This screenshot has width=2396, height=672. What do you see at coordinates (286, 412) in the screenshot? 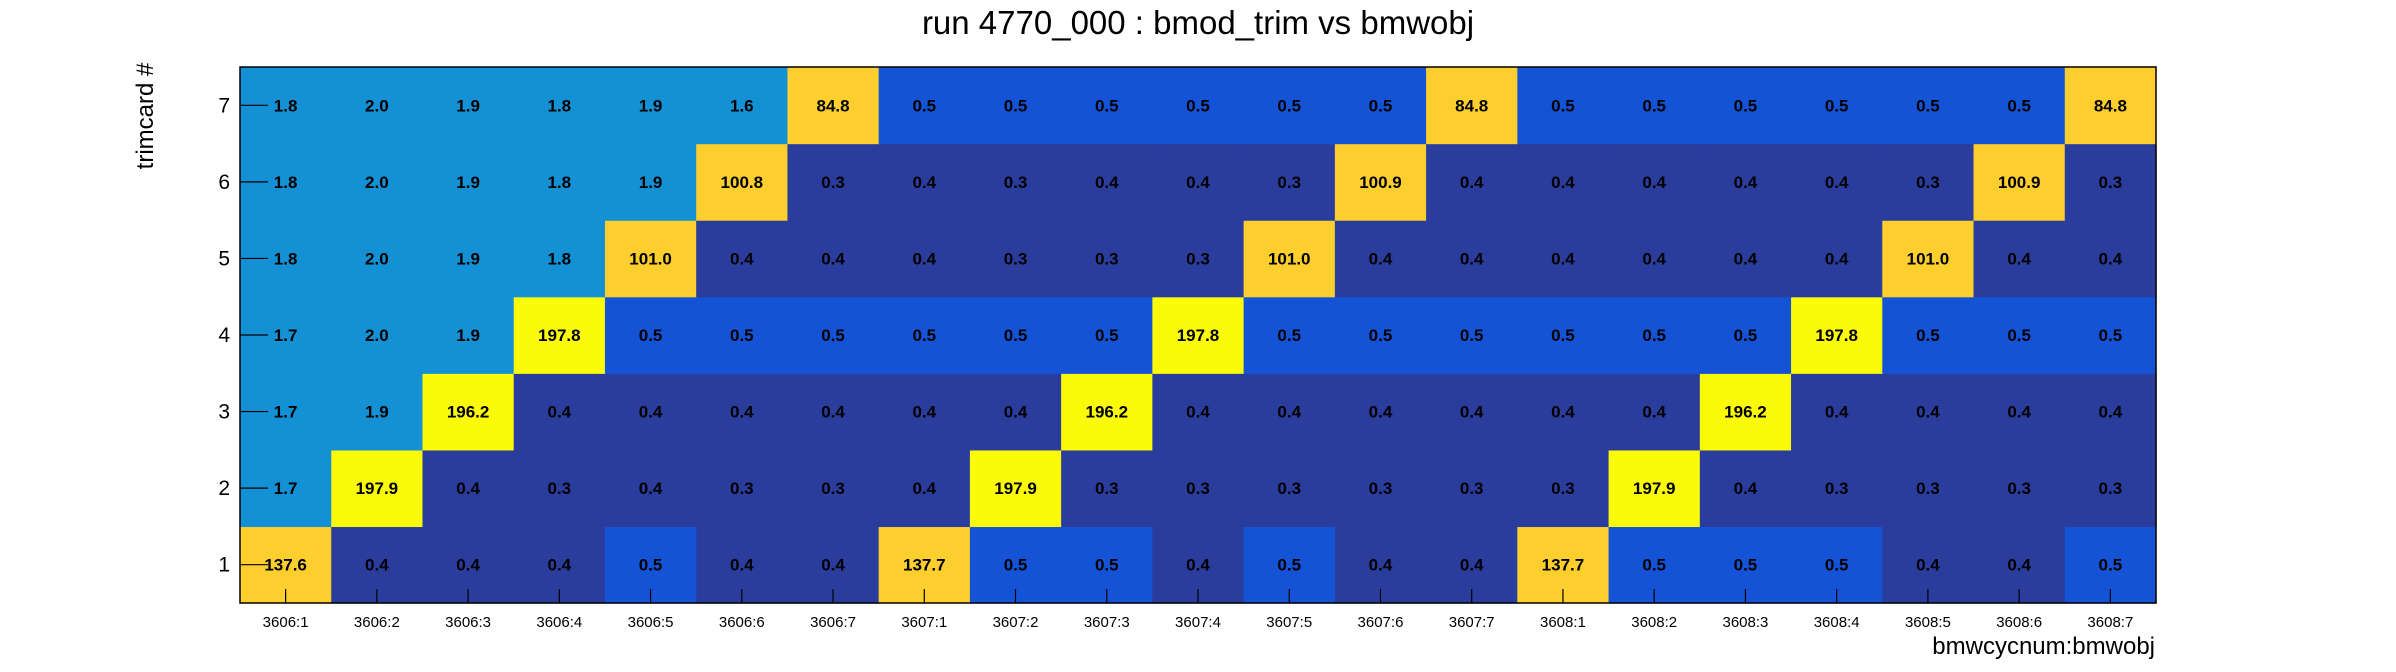
I see `cell-value-label: 1.7` at bounding box center [286, 412].